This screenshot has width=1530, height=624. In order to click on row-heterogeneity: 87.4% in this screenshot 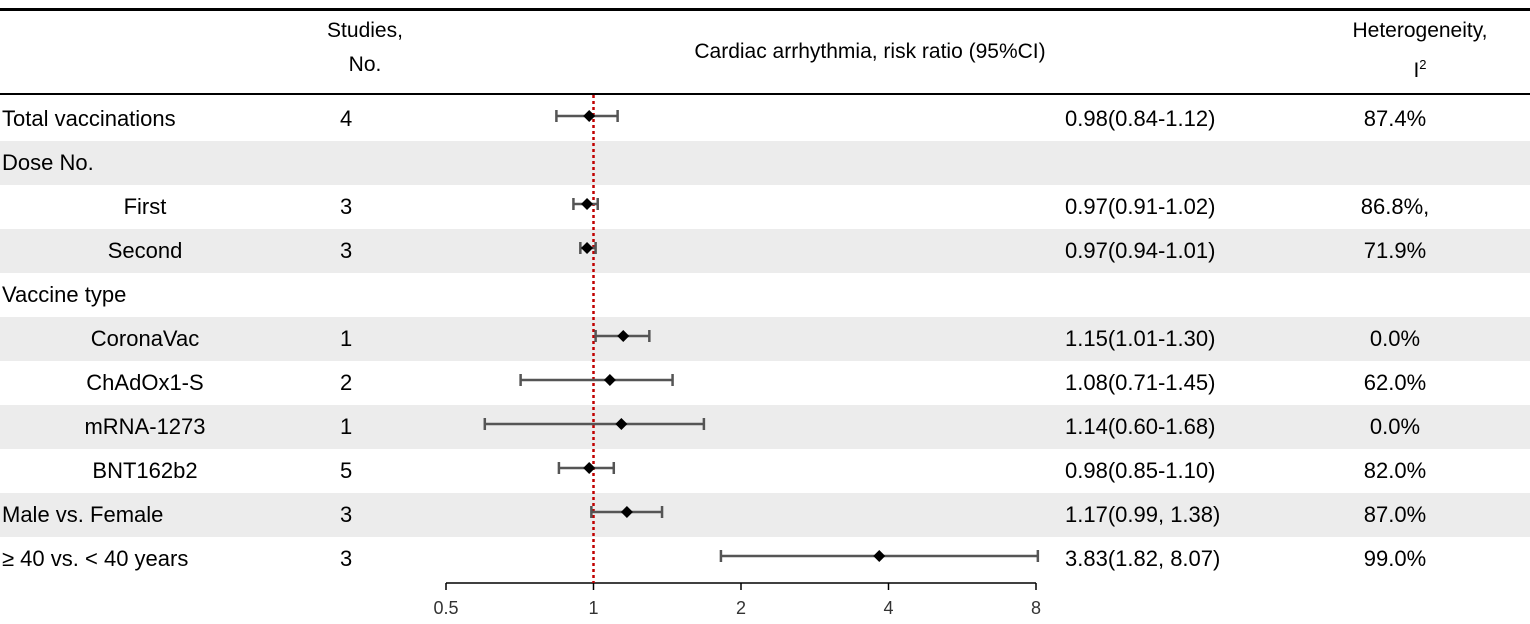, I will do `click(1395, 118)`.